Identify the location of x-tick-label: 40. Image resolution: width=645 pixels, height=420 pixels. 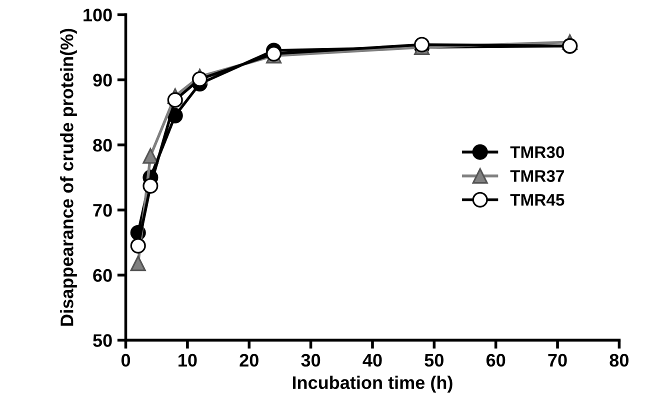
(372, 360).